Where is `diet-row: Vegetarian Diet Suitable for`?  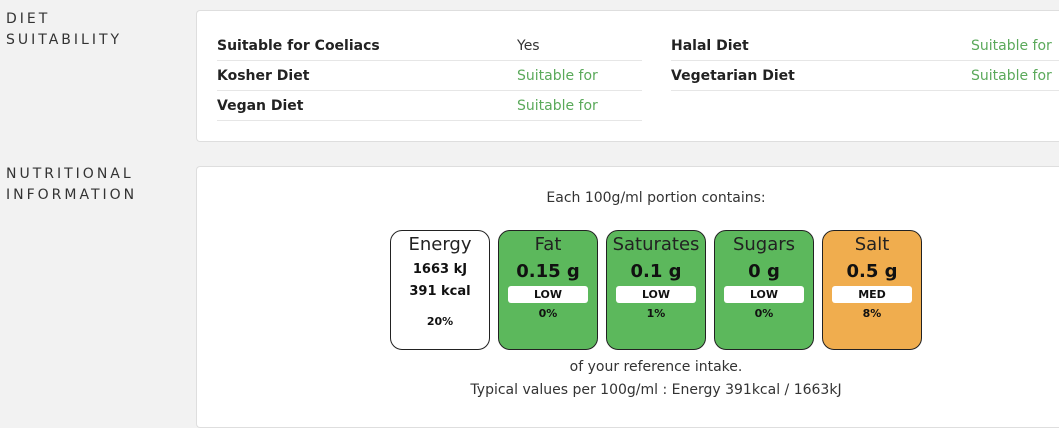
diet-row: Vegetarian Diet Suitable for is located at coordinates (865, 76).